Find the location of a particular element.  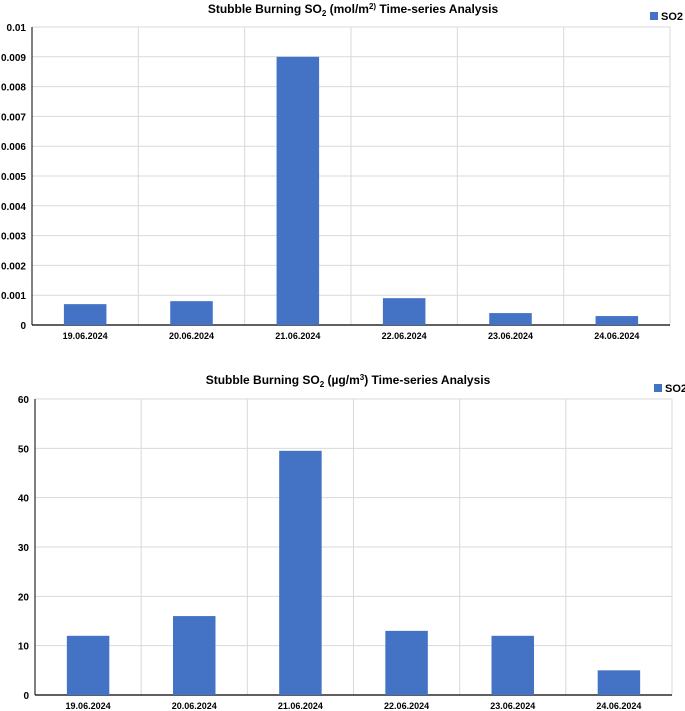

y-tick-label: 0.002 is located at coordinates (13, 266).